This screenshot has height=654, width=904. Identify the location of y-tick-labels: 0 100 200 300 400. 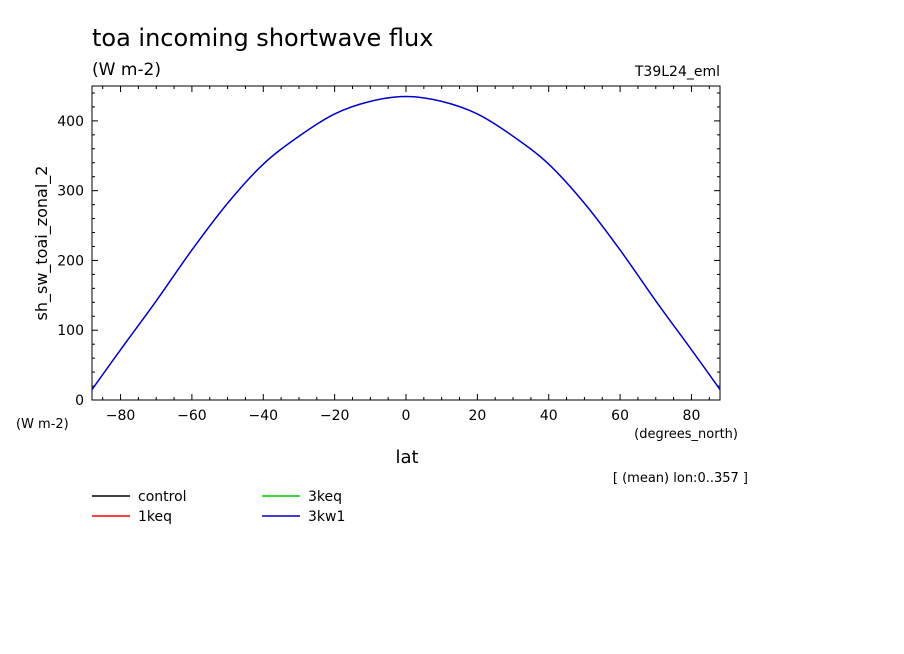
(70, 261).